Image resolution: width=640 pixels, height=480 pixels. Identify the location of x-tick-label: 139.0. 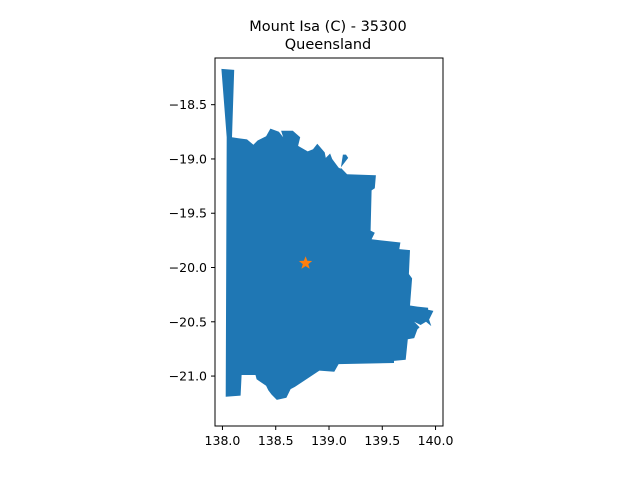
(329, 440).